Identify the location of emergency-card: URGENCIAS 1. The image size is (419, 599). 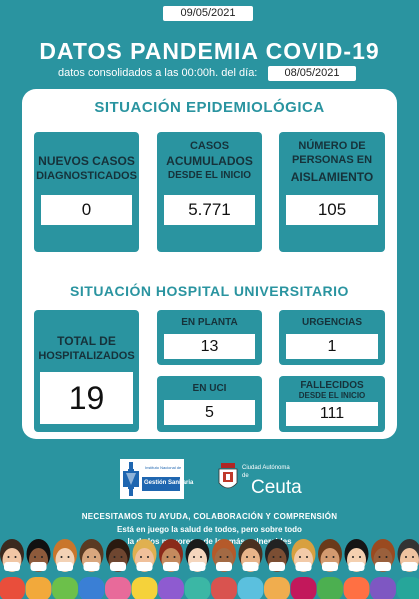
(332, 337).